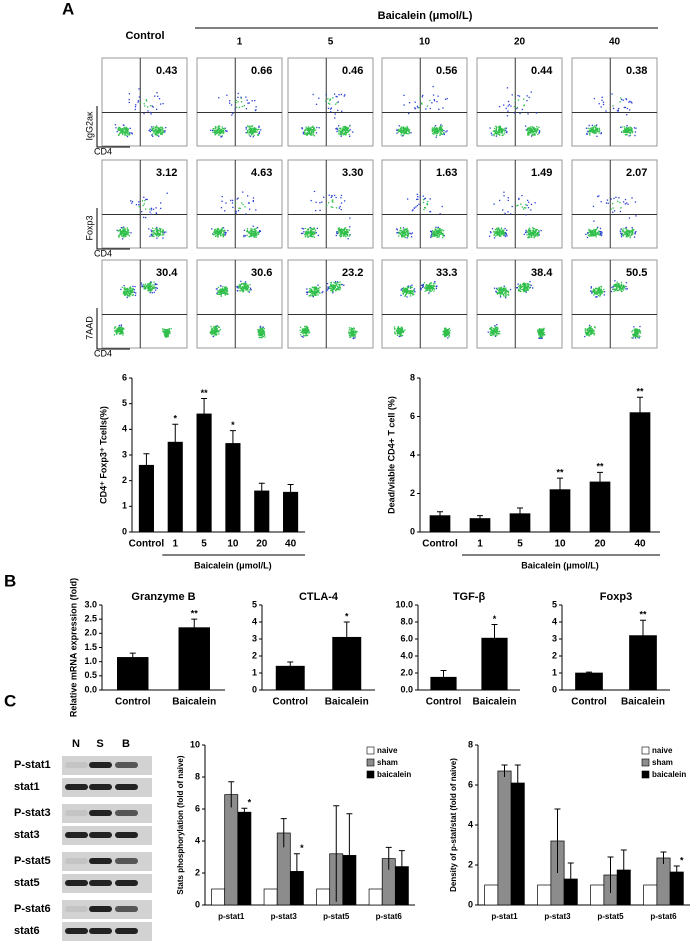  Describe the element at coordinates (347, 702) in the screenshot. I see `x-tick-label: Baicalein` at that location.